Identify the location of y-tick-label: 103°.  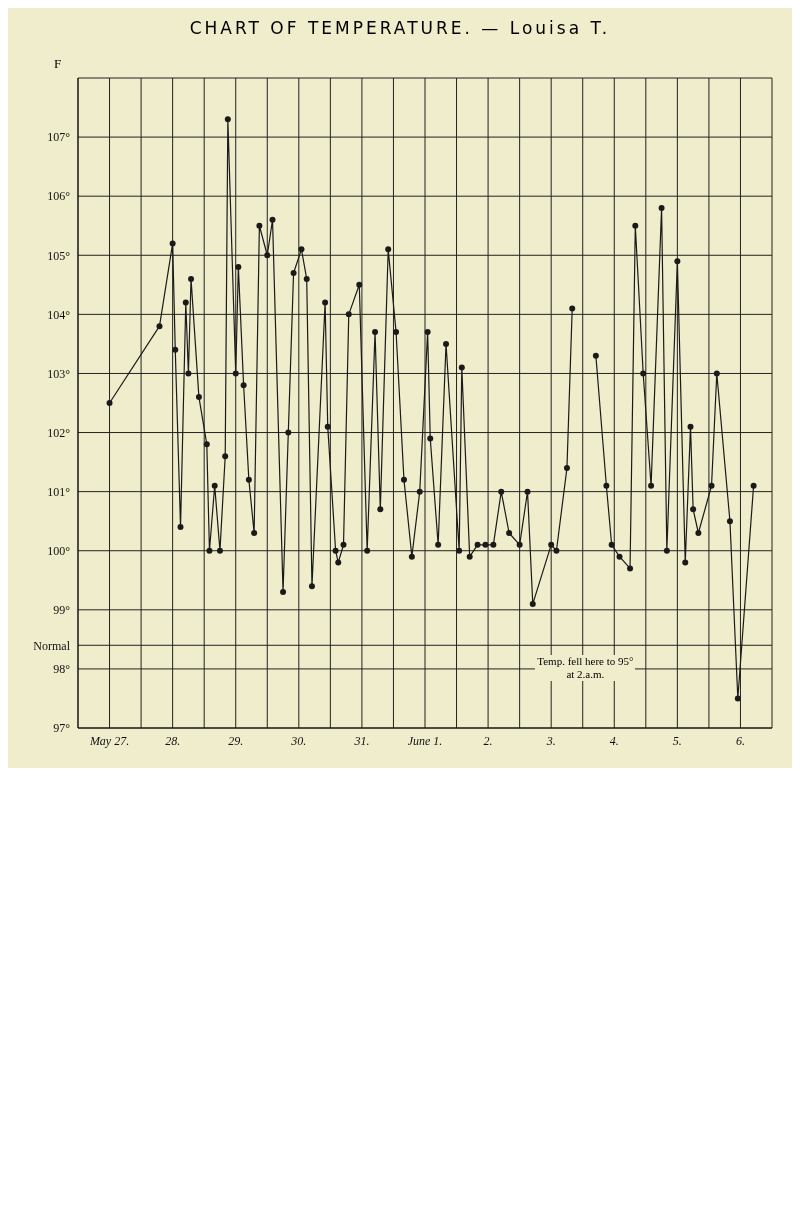
(59, 373).